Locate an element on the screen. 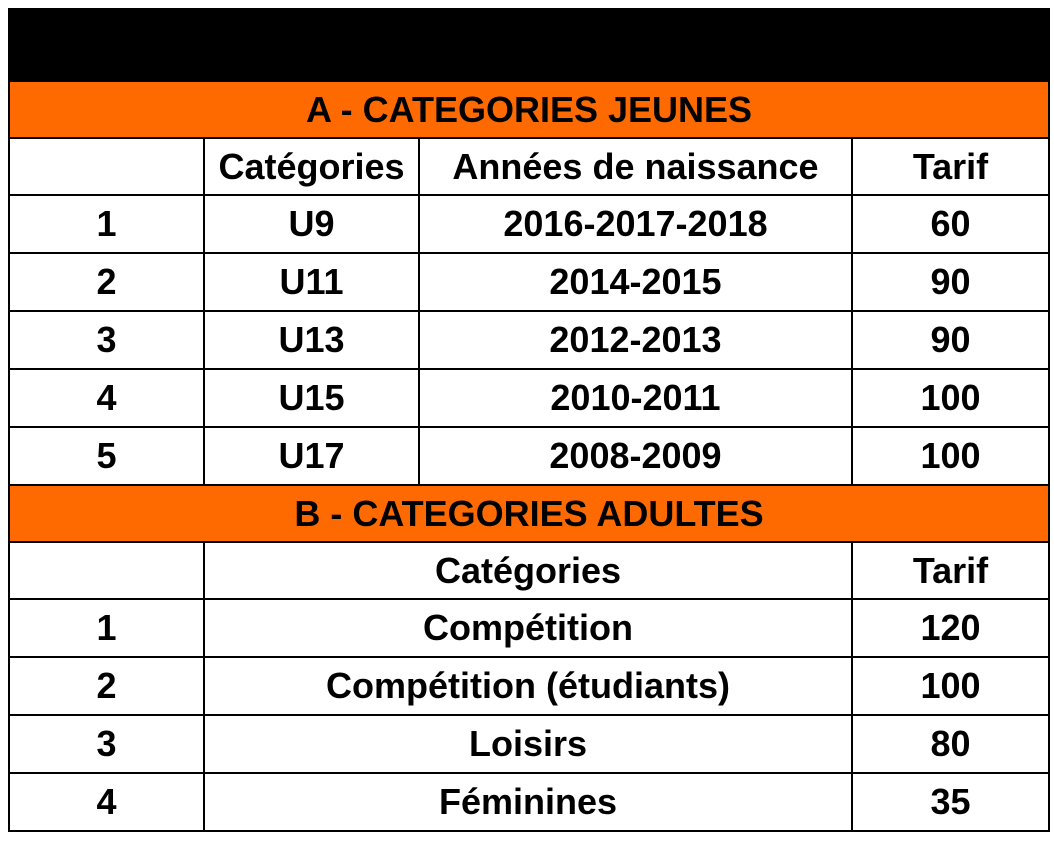  row-category: Loisirs is located at coordinates (528, 744).